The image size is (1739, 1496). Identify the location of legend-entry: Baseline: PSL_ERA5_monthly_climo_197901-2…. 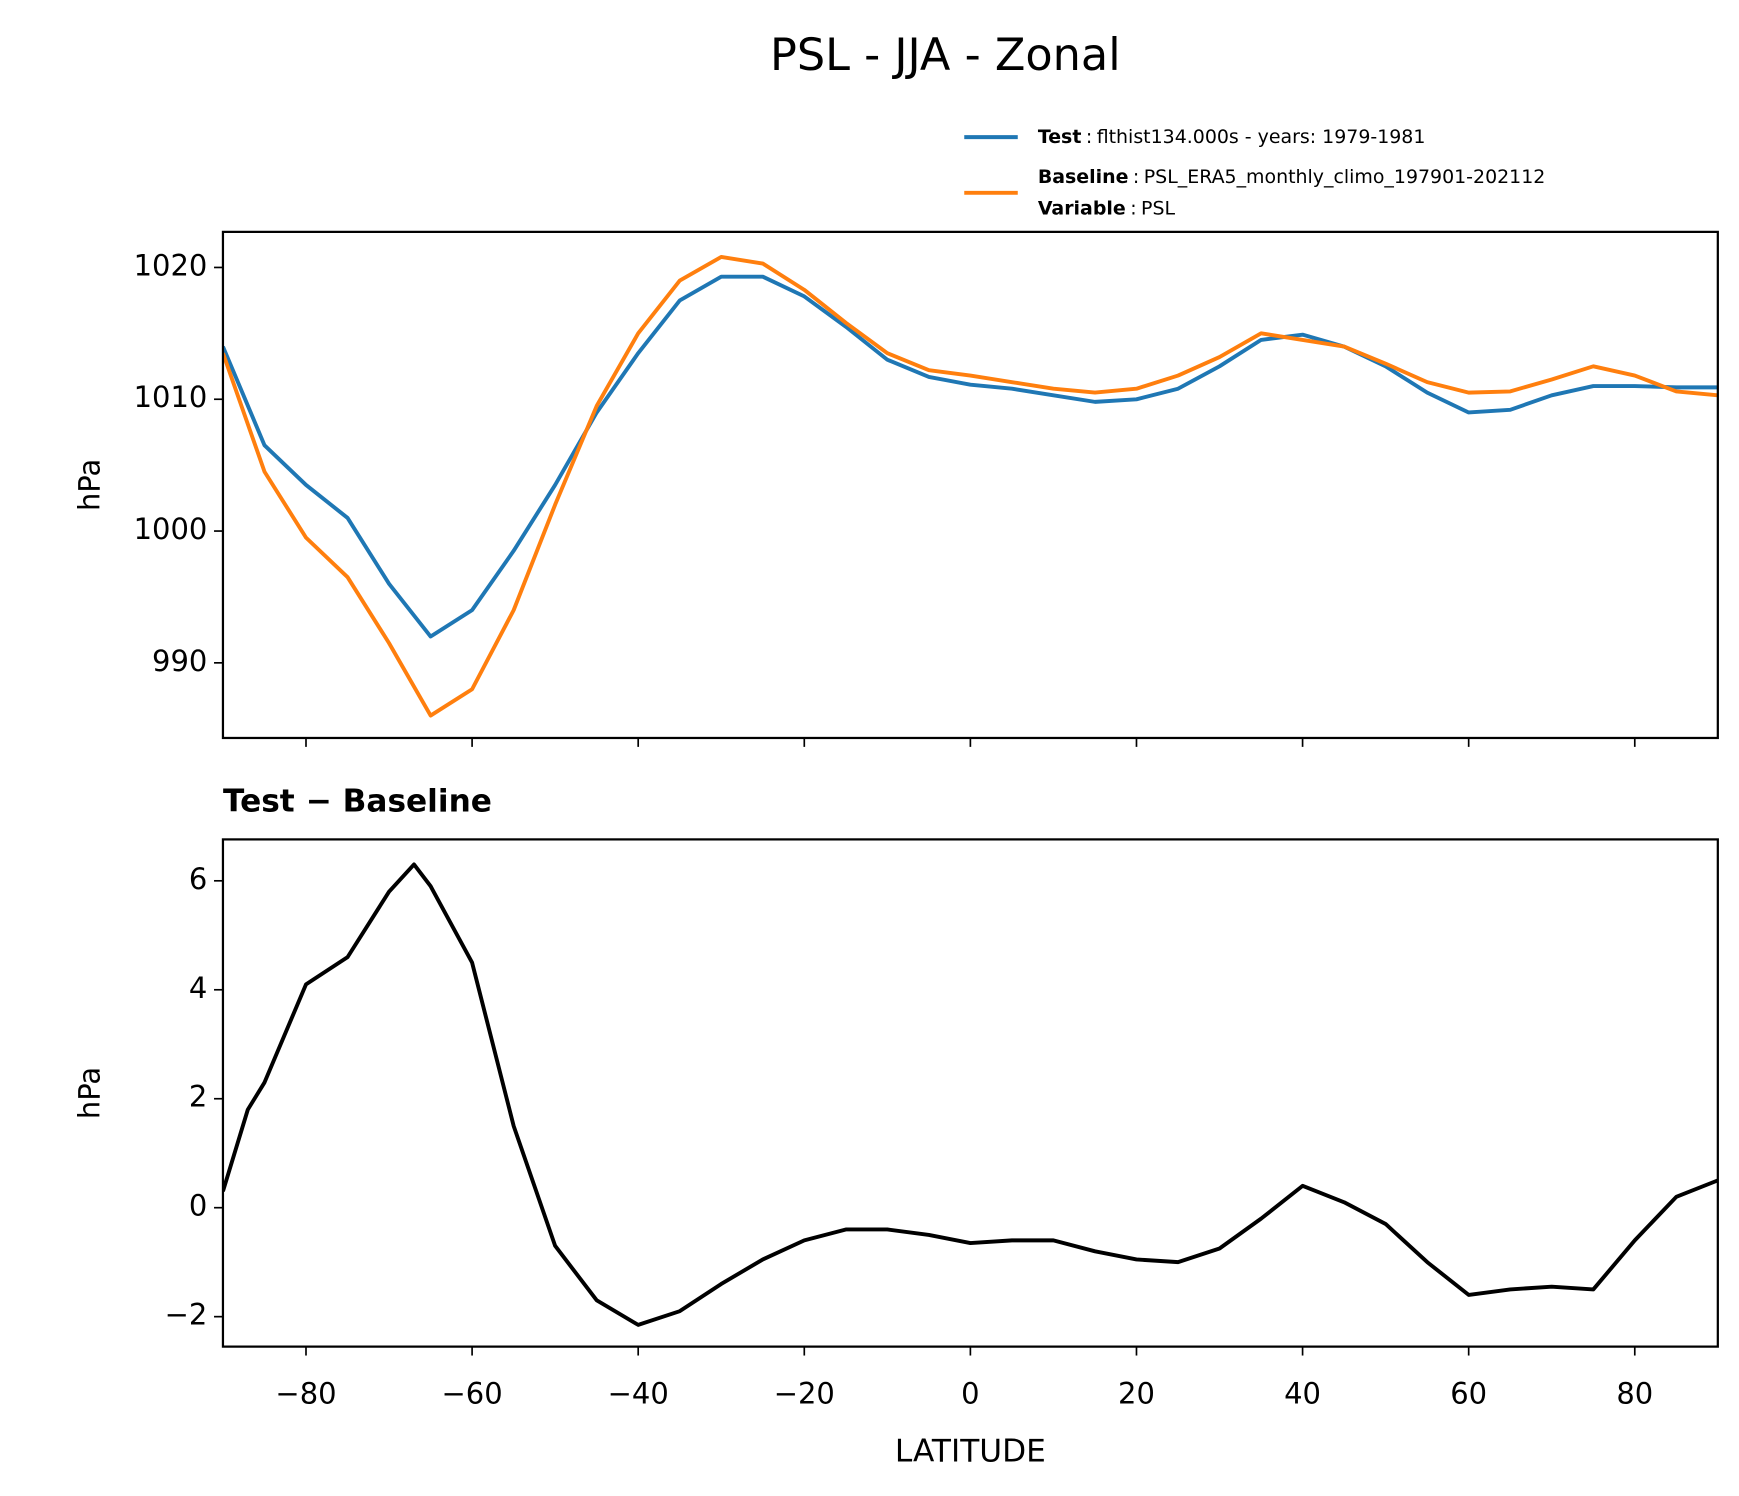
(1291, 177).